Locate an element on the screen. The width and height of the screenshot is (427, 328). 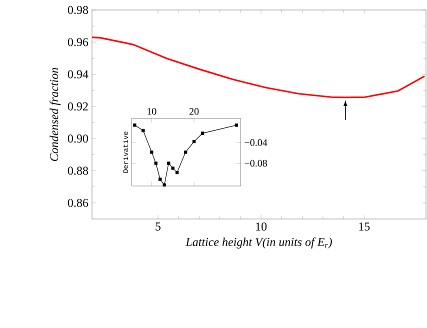
line-series is located at coordinates (259, 67).